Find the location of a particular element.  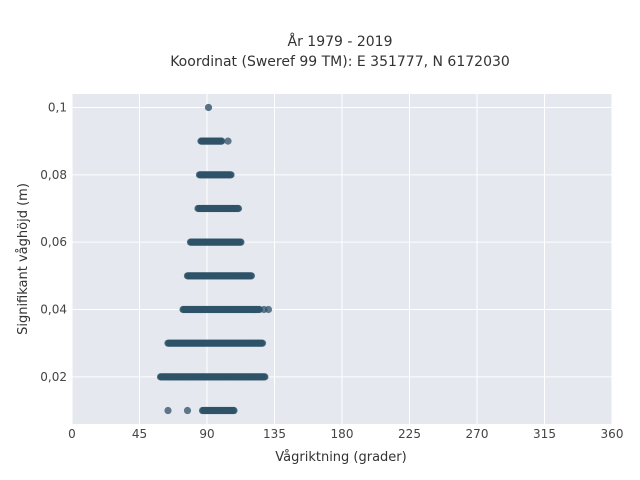

y-tick-label-1: 0,04 is located at coordinates (53, 310).